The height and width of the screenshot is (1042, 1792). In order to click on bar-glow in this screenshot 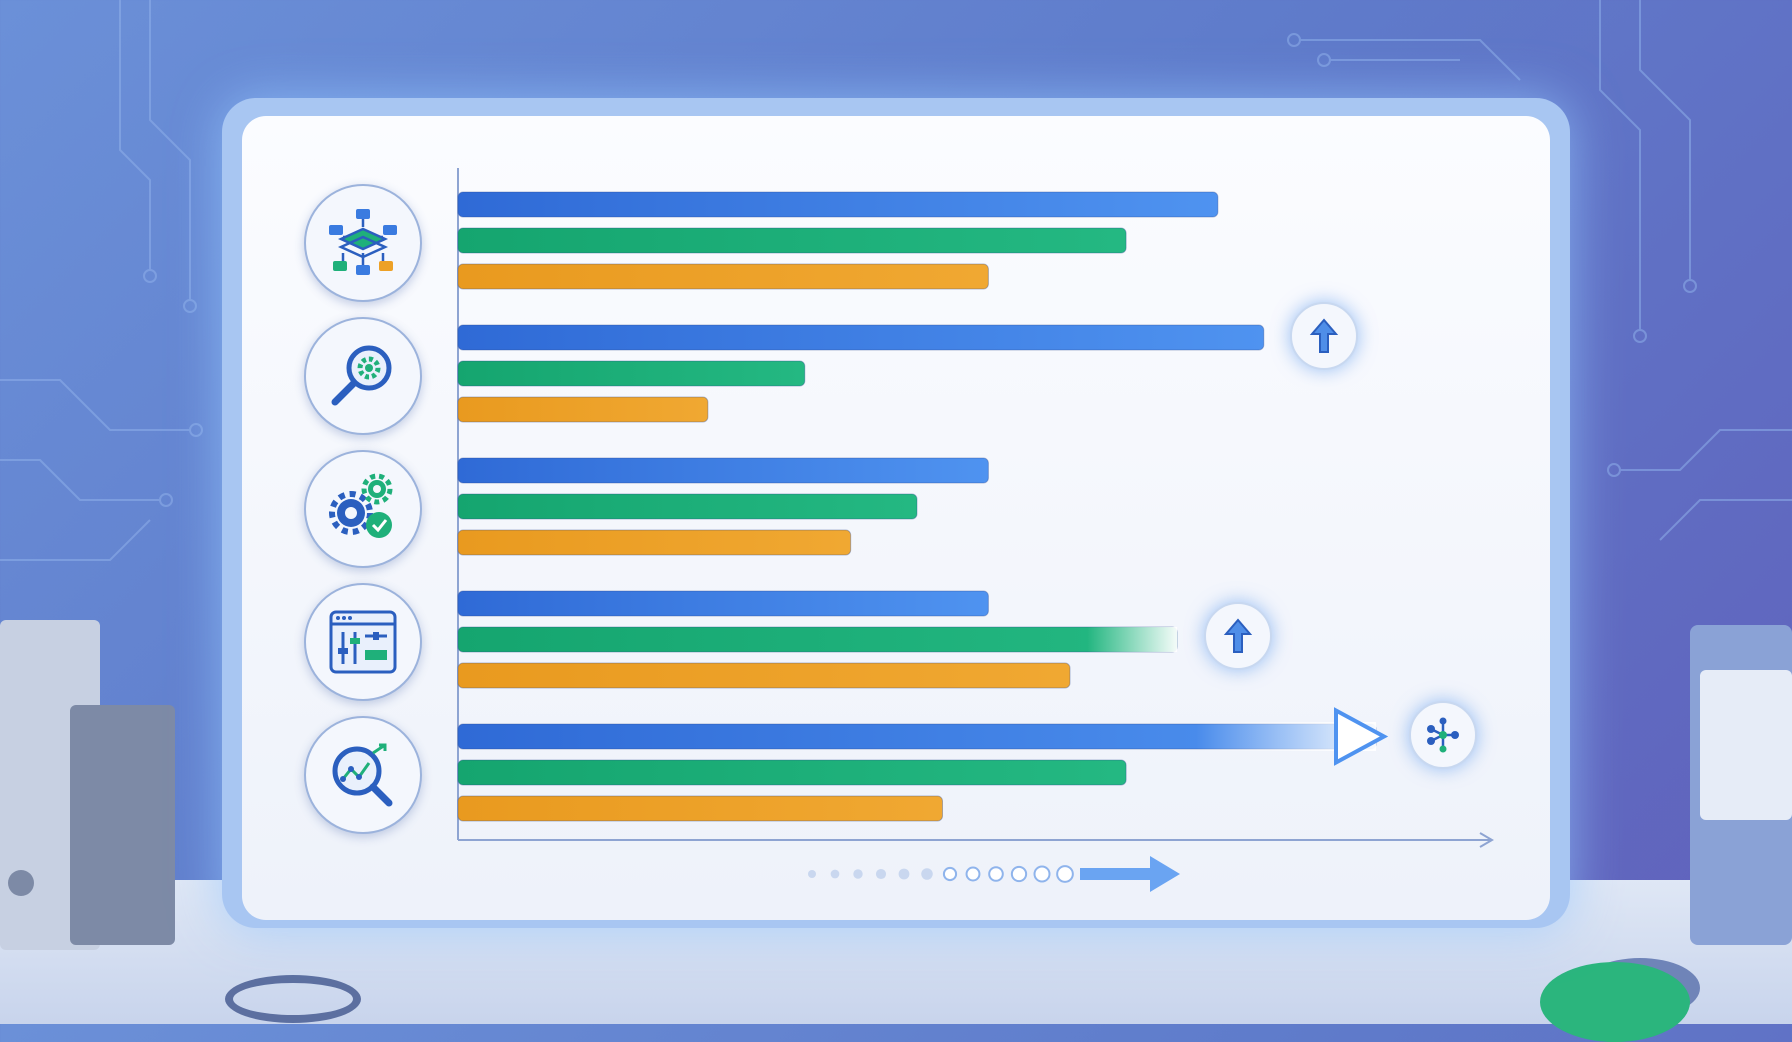, I will do `click(1132, 639)`.